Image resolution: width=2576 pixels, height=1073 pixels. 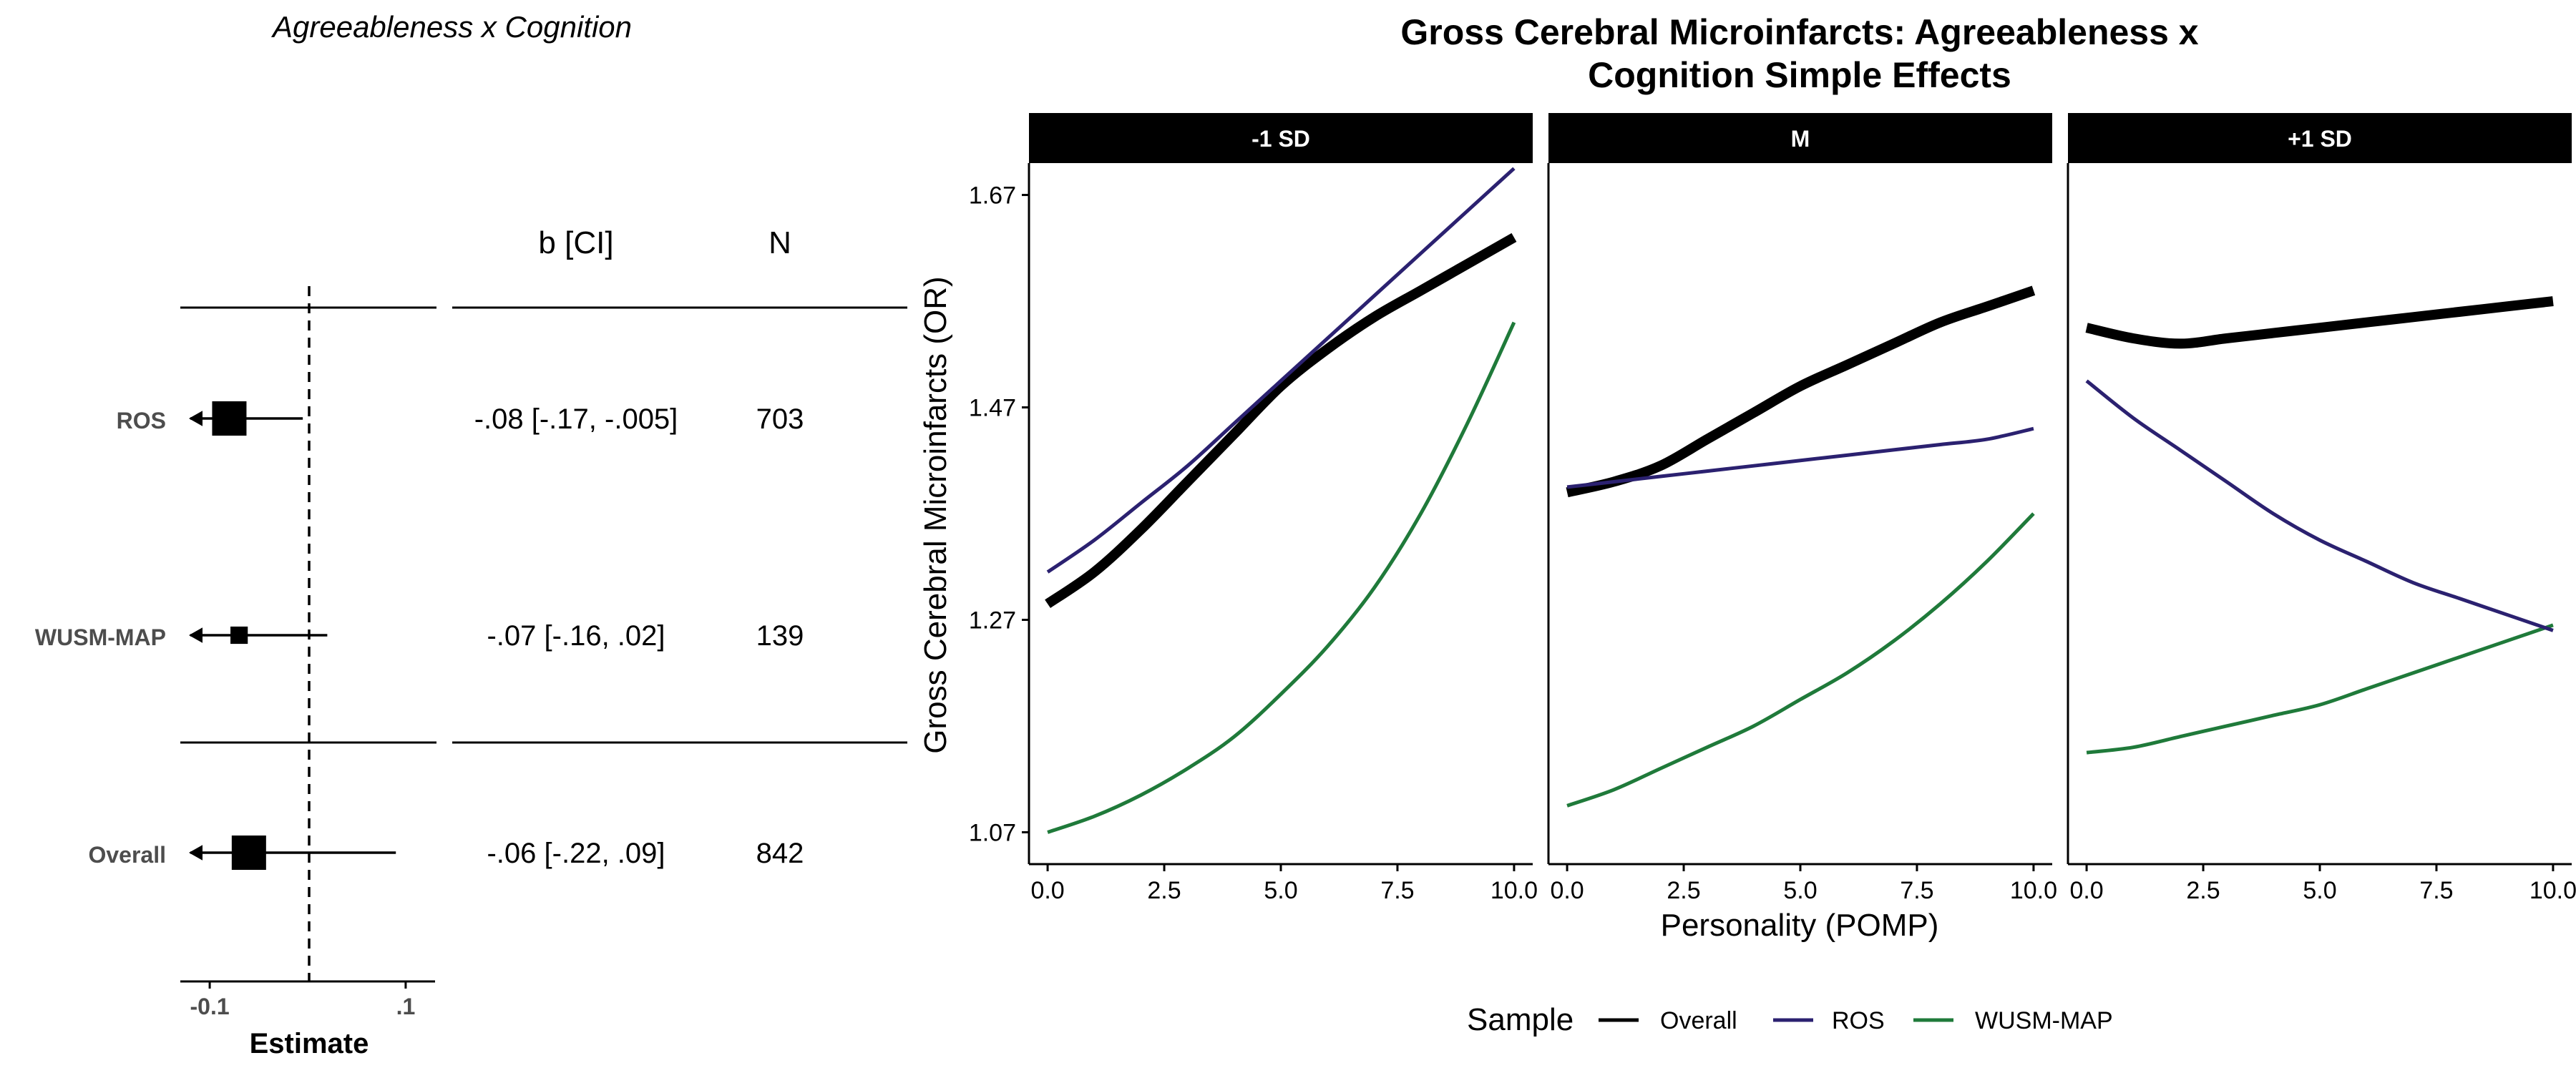 What do you see at coordinates (780, 853) in the screenshot?
I see `forest-n-text: 842` at bounding box center [780, 853].